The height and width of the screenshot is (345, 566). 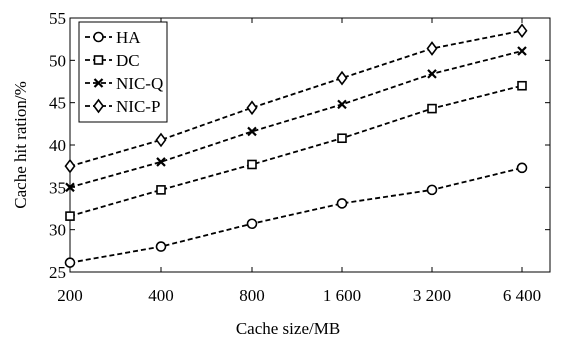 I want to click on y-axis-label: Cache hit ration/%, so click(x=20, y=144).